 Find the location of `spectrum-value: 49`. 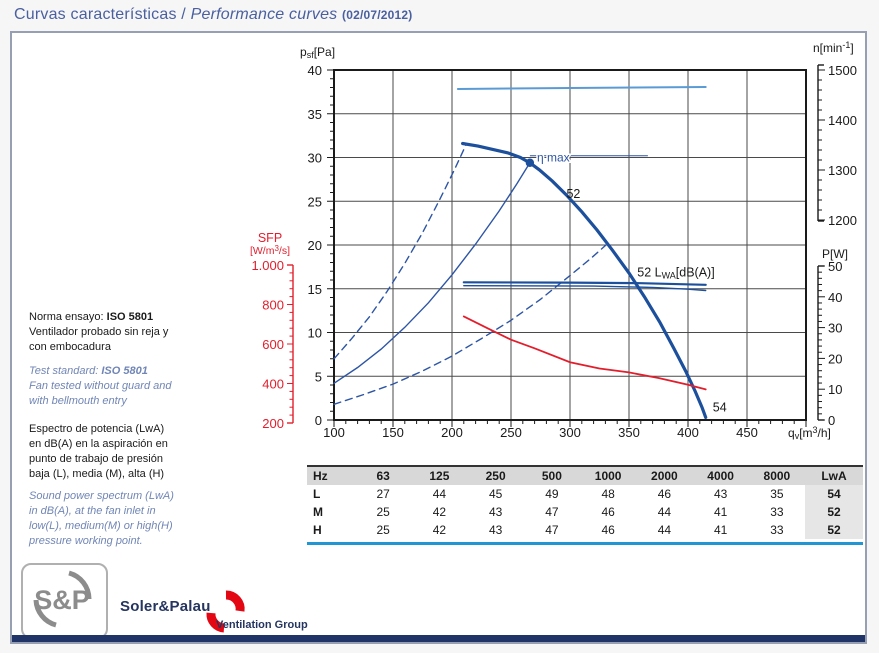

spectrum-value: 49 is located at coordinates (552, 494).